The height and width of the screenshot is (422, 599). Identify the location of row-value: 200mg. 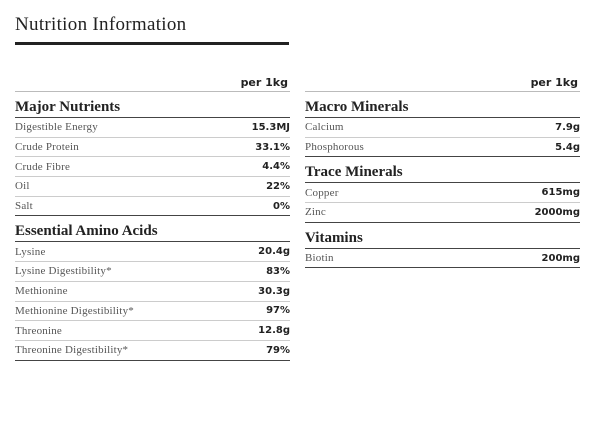
(560, 258).